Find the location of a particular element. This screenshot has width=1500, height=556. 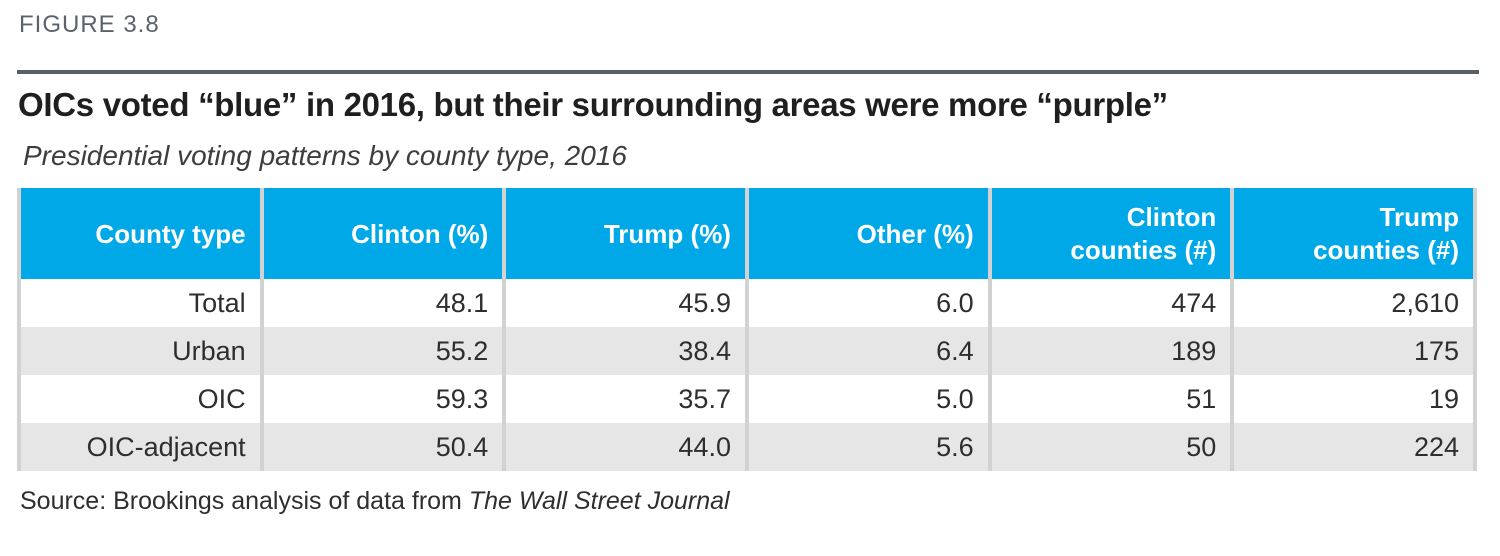

column-header-trump-counties: Trump counties (#) is located at coordinates (1353, 234).